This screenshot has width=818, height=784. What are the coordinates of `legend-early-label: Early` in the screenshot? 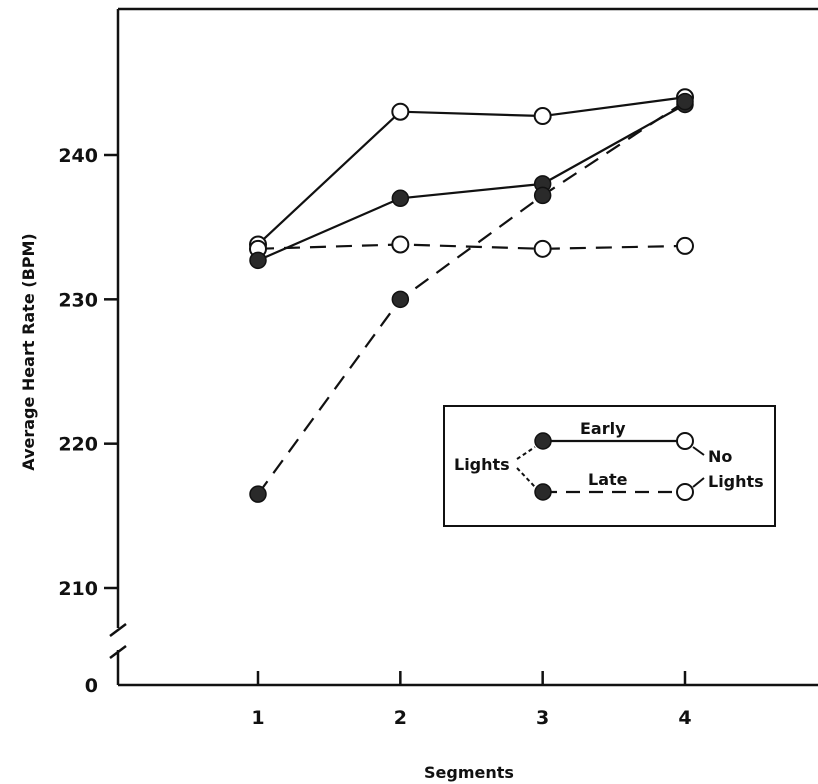 It's located at (603, 428).